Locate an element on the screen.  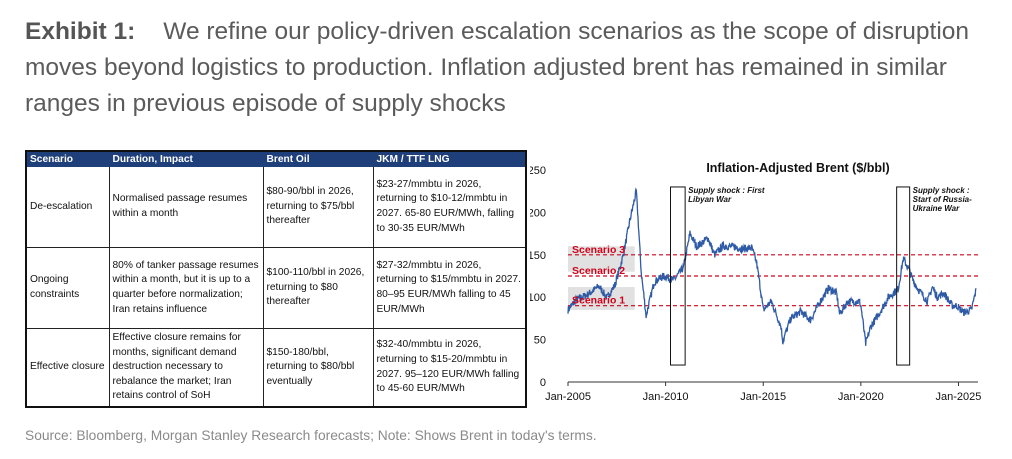
y-tick-label: 0 is located at coordinates (543, 383).